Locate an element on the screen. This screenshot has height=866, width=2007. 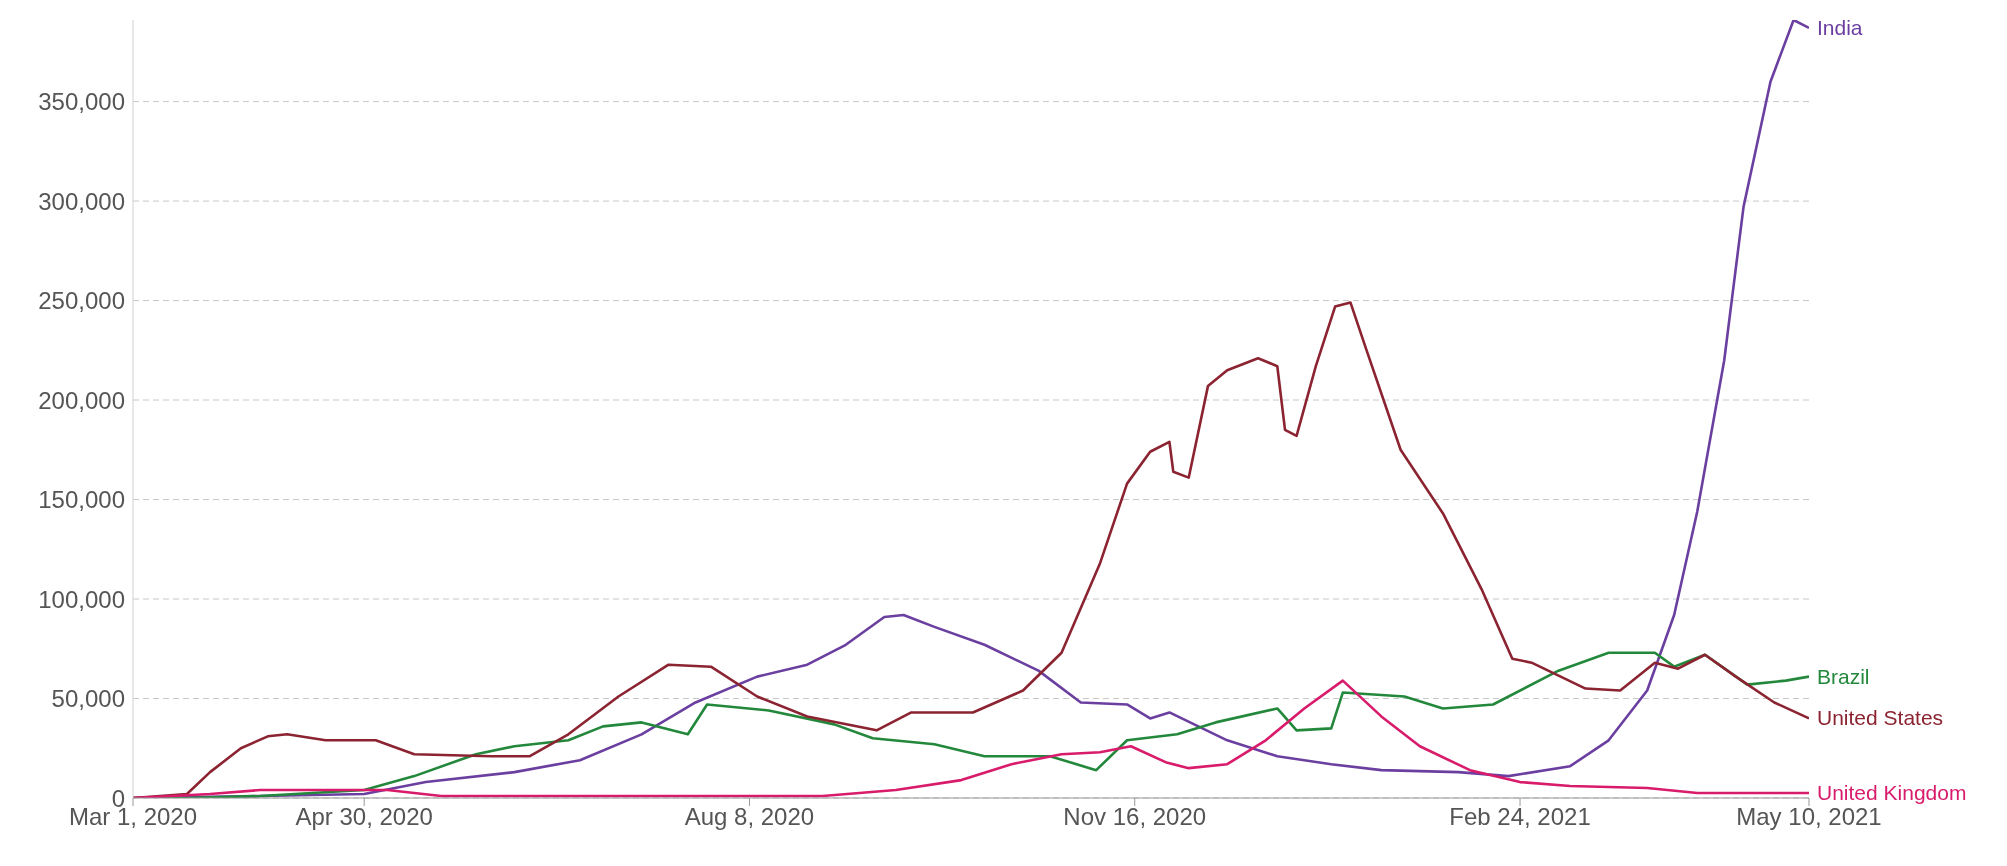
y-tick-label: 200,000 is located at coordinates (81, 400).